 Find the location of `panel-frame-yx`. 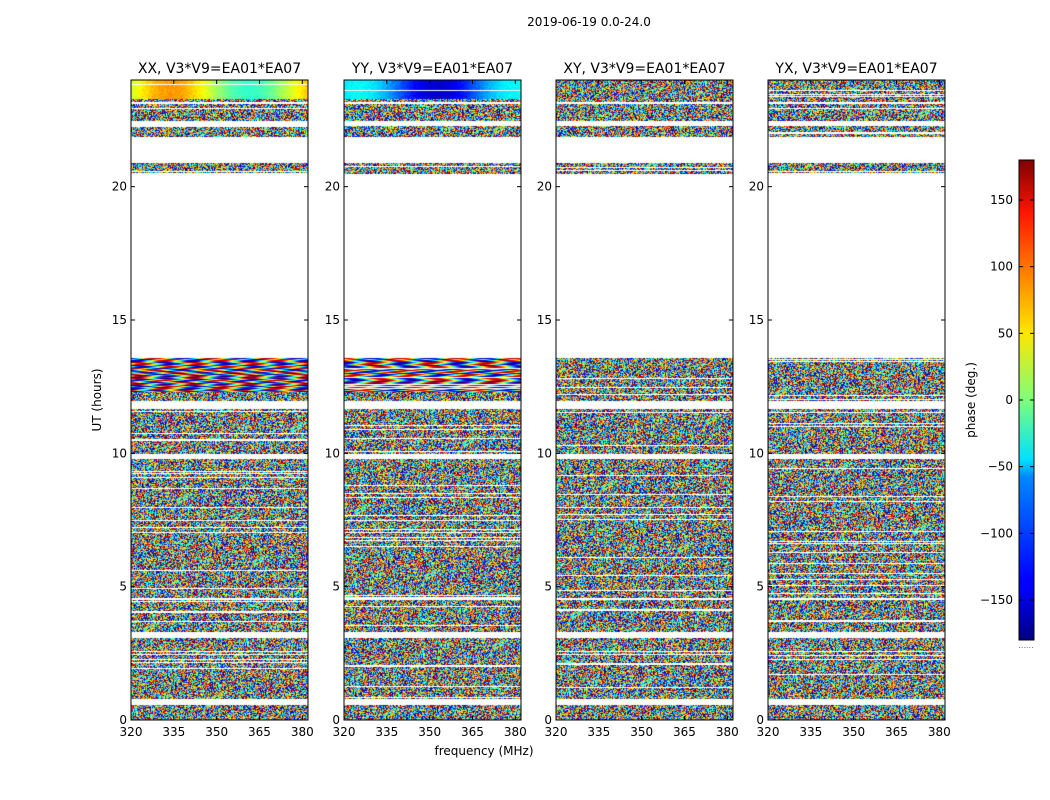

panel-frame-yx is located at coordinates (856, 400).